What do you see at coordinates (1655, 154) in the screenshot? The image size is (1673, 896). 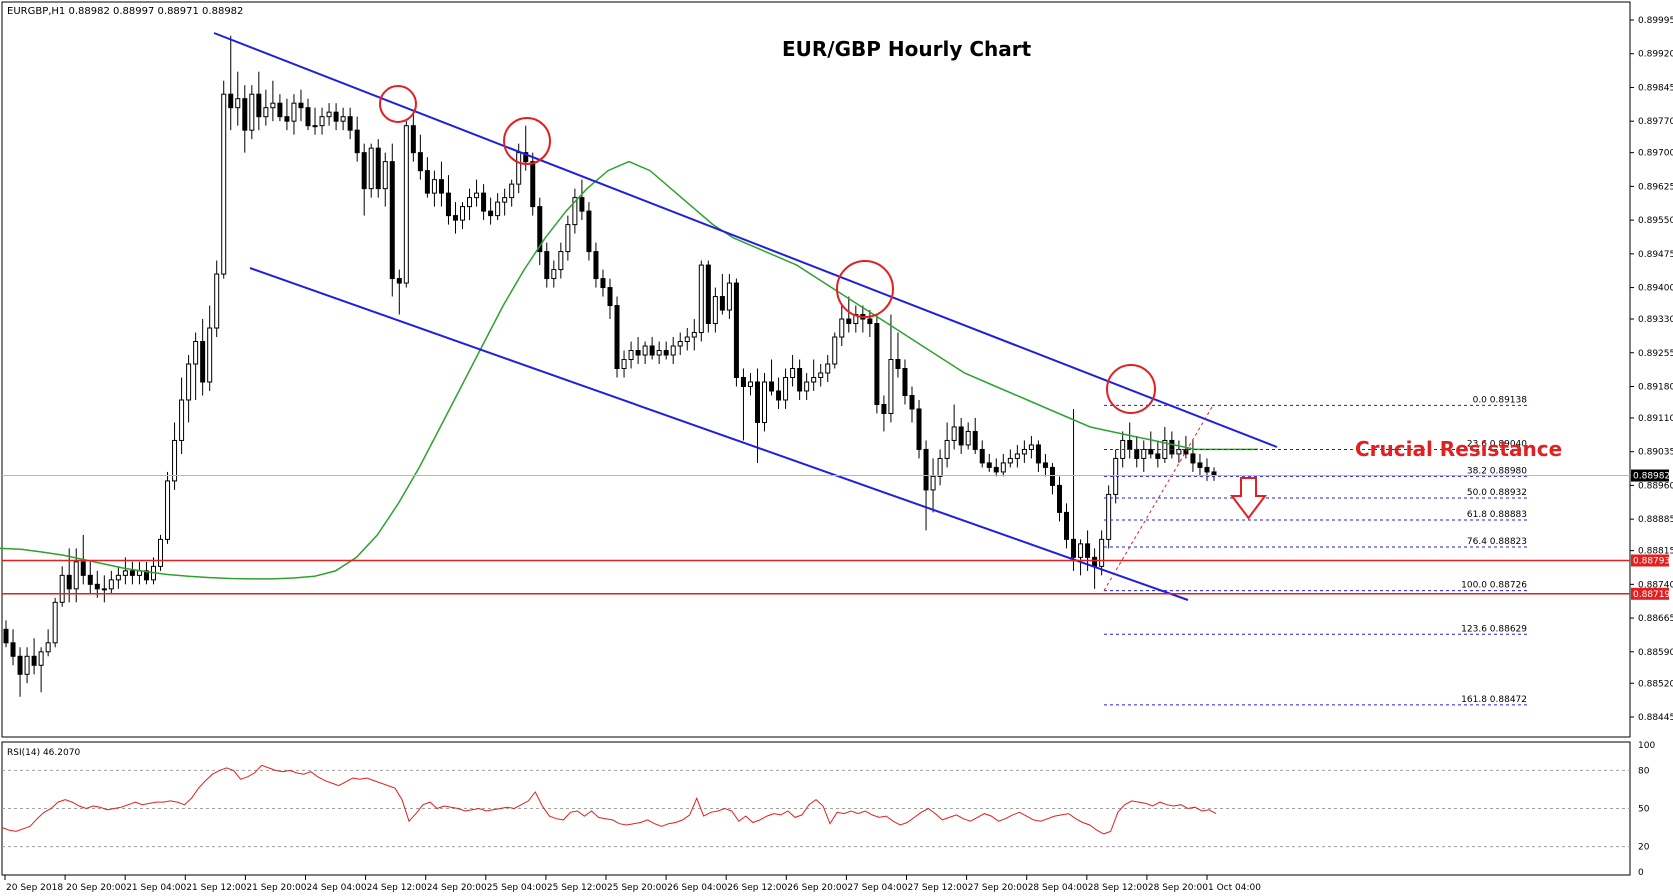 I see `y-tick-label: 0.89700` at bounding box center [1655, 154].